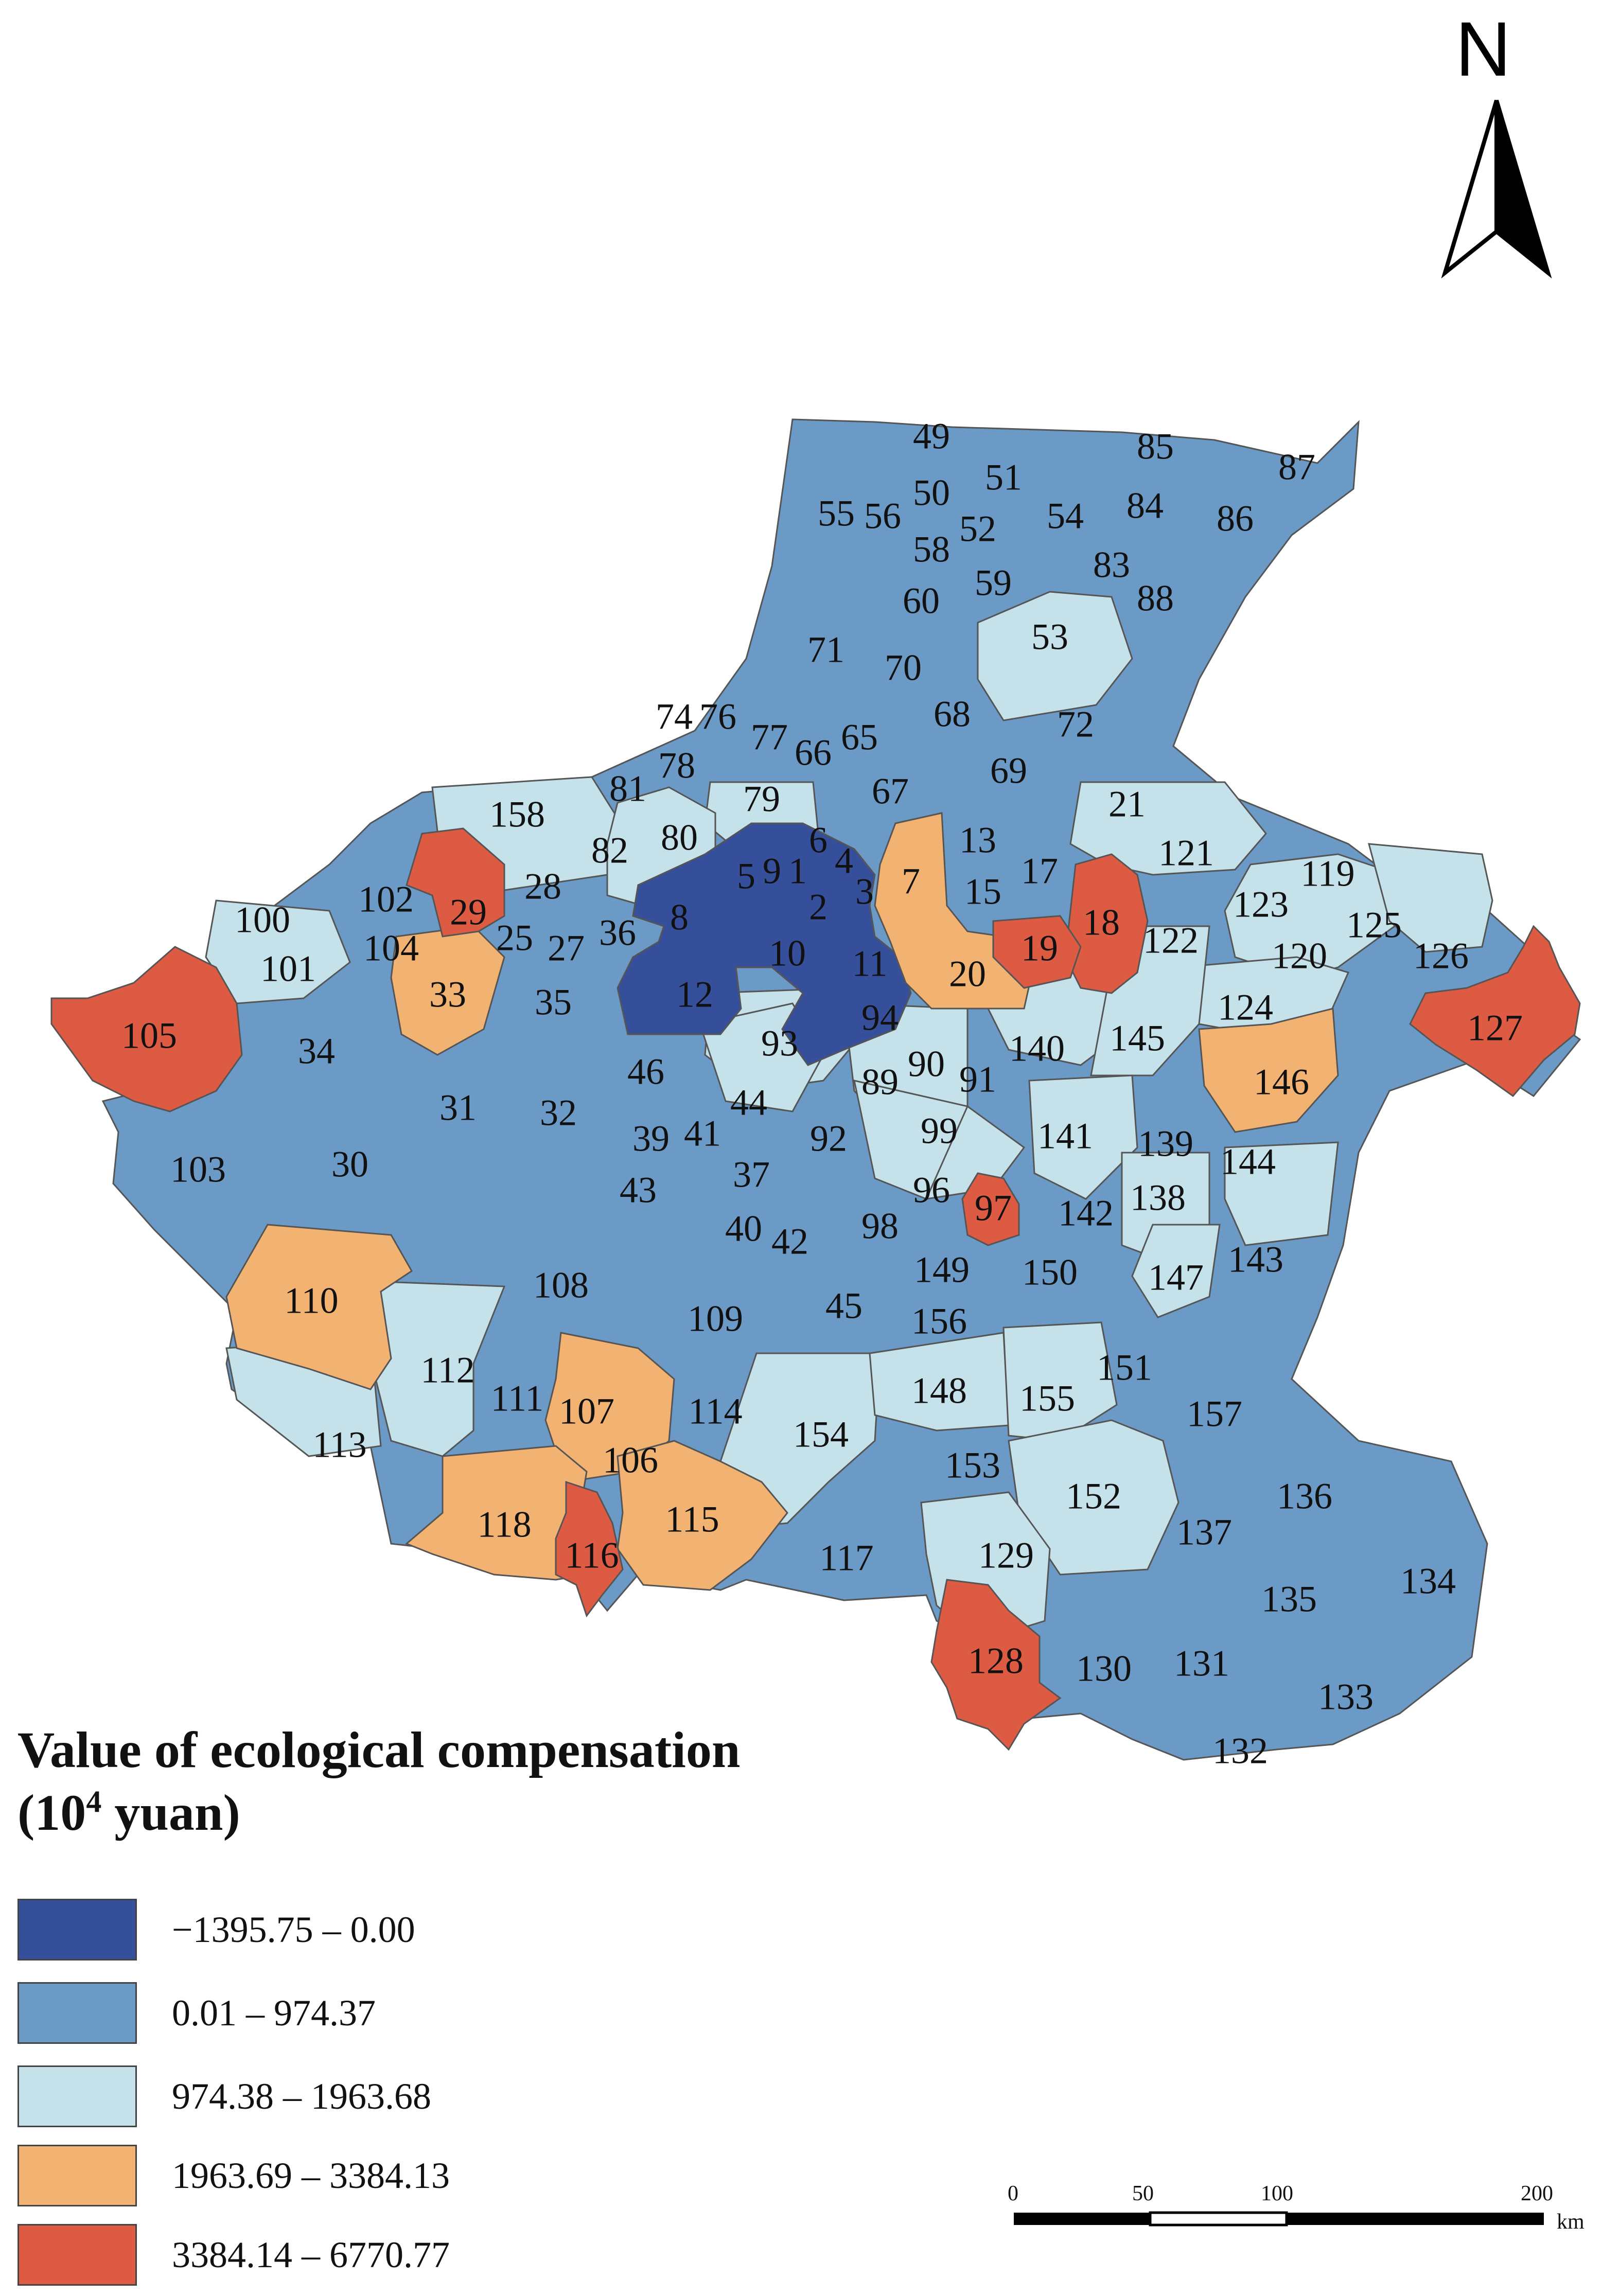  I want to click on county-label: 129, so click(1006, 1555).